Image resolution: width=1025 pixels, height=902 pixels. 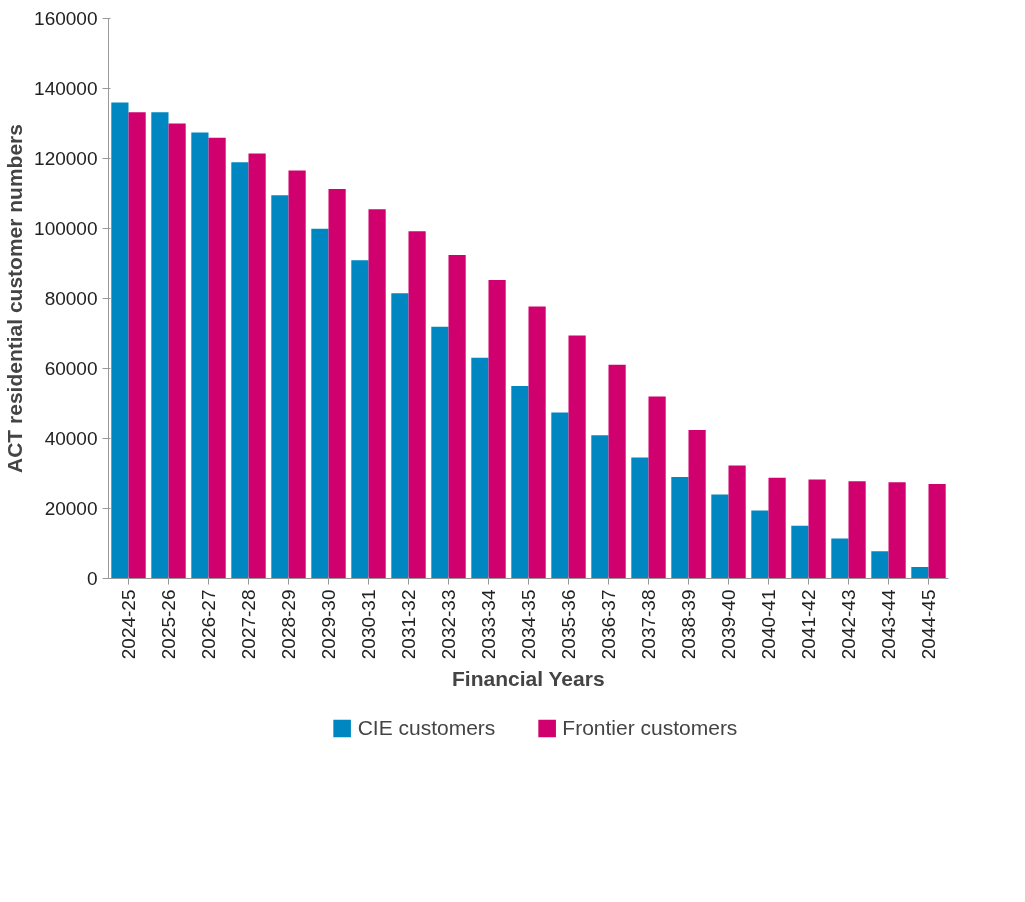 I want to click on y-tick-label: 120000, so click(x=66, y=158).